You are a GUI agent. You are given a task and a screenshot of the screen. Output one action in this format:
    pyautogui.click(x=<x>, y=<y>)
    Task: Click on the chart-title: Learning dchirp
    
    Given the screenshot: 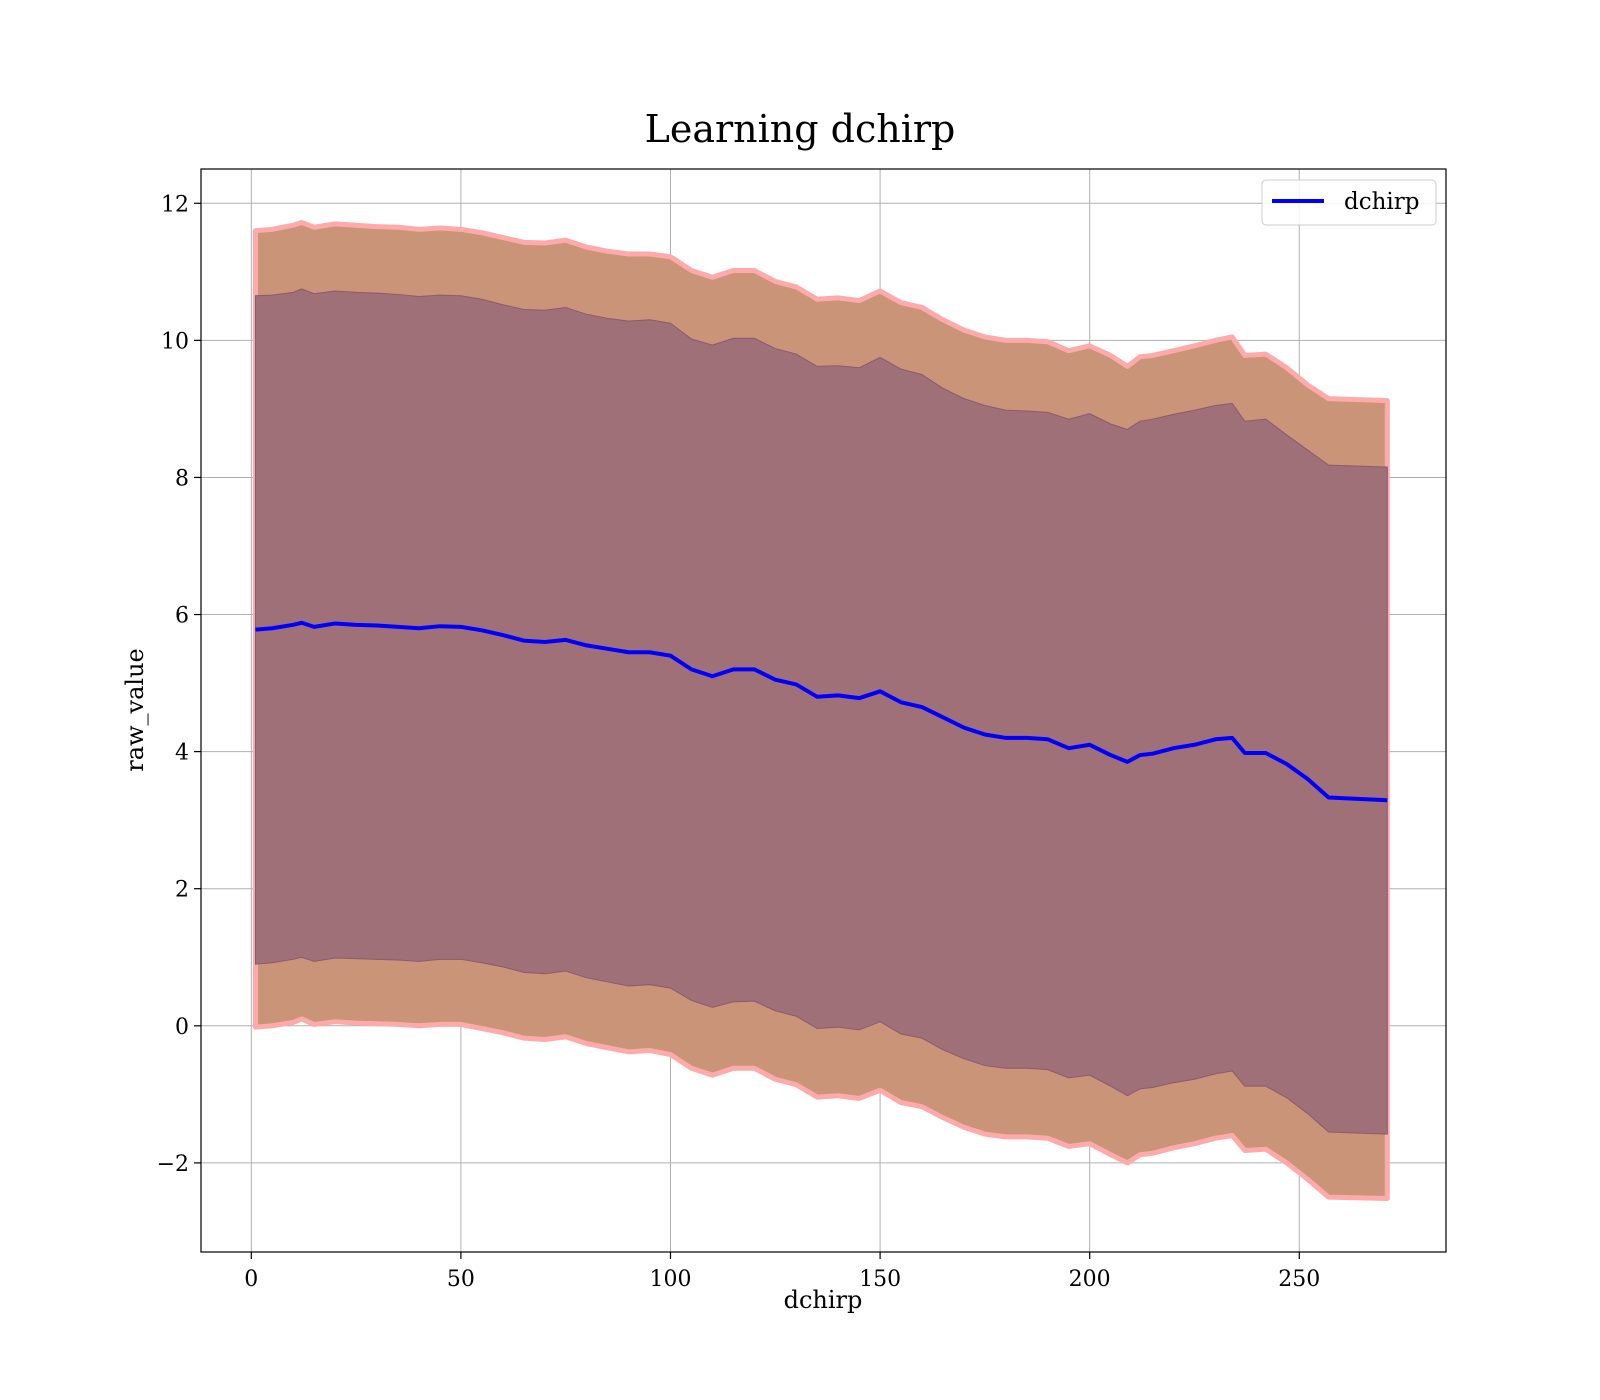 What is the action you would take?
    pyautogui.click(x=800, y=129)
    